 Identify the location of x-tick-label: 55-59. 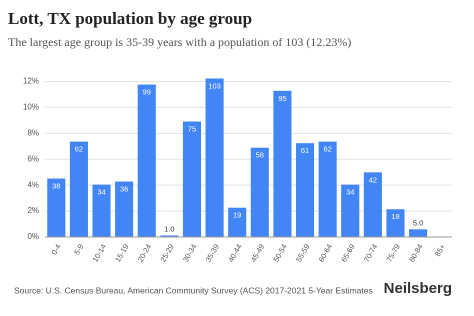
(302, 252).